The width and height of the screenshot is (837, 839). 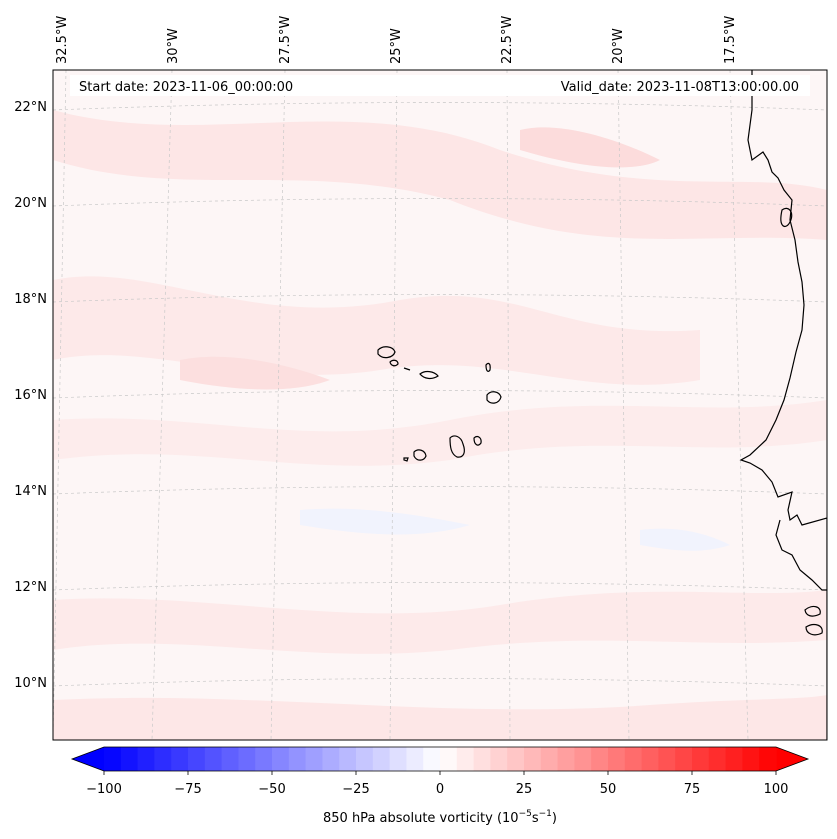 What do you see at coordinates (173, 46) in the screenshot?
I see `lon-label: 30°W` at bounding box center [173, 46].